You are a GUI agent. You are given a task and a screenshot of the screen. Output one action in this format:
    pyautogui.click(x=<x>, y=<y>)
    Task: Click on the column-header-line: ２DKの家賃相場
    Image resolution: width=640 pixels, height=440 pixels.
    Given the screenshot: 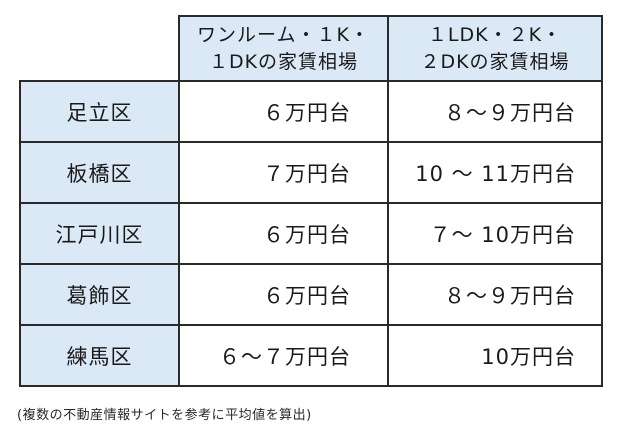 What is the action you would take?
    pyautogui.click(x=495, y=61)
    